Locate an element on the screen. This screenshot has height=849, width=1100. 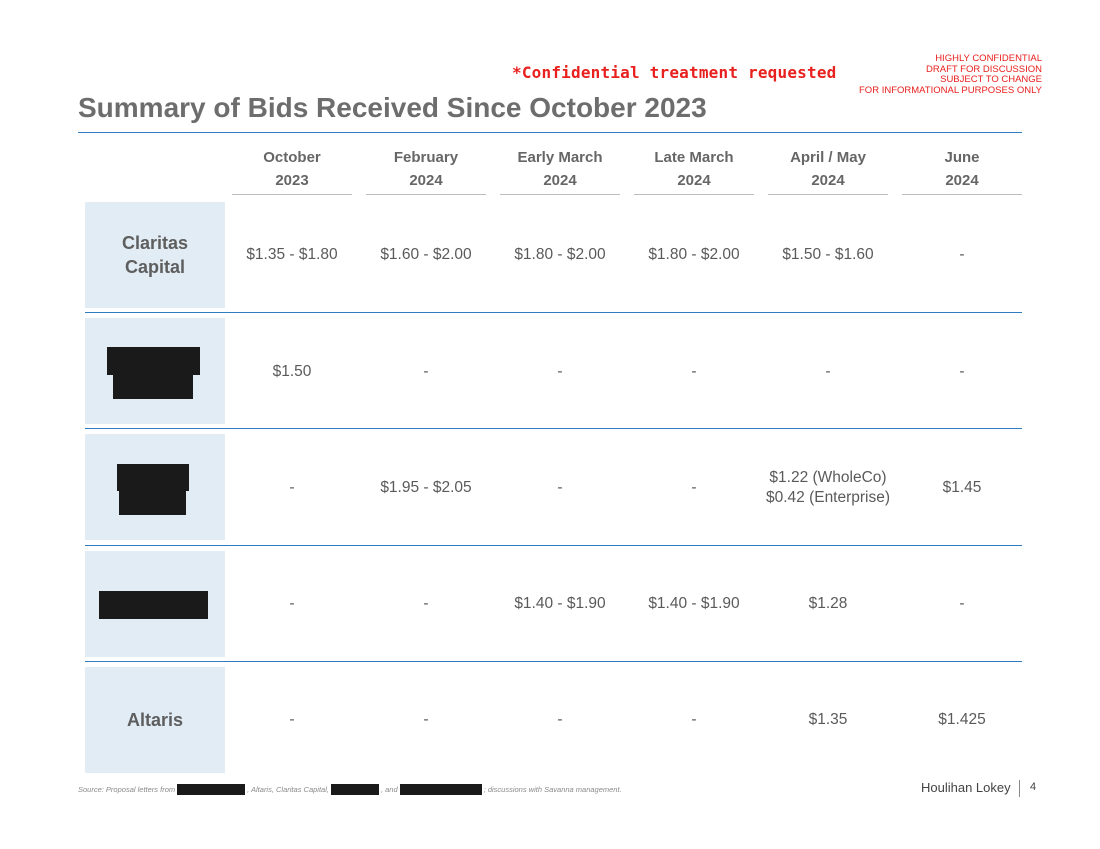
column-header-line: February is located at coordinates (426, 157).